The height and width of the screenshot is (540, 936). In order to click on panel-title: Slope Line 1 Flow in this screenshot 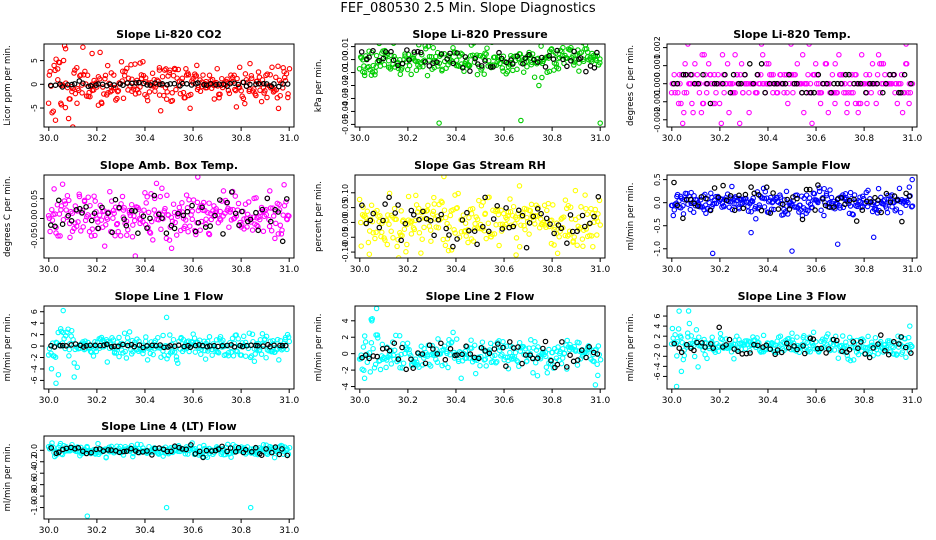, I will do `click(169, 296)`.